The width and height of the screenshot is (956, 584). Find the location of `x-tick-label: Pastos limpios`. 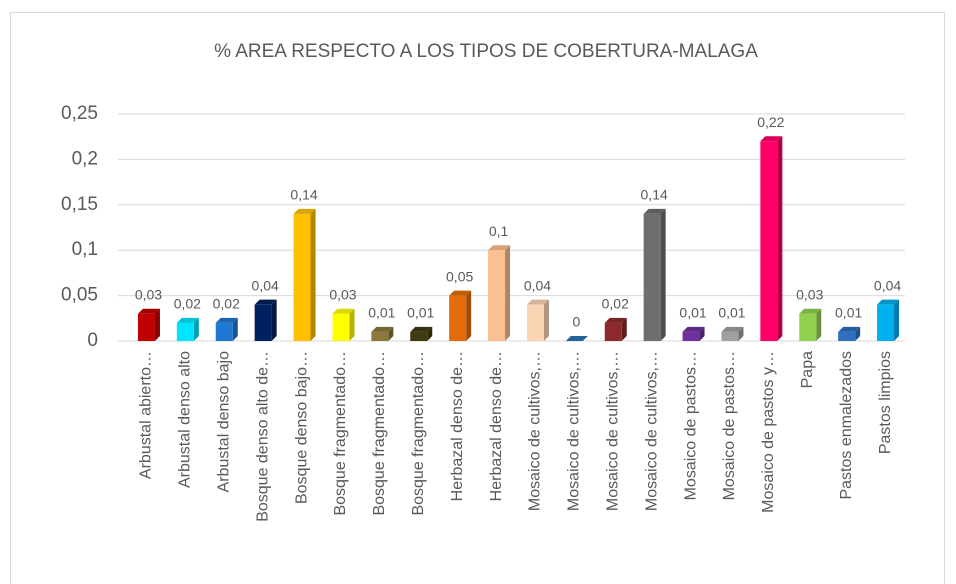

x-tick-label: Pastos limpios is located at coordinates (885, 402).